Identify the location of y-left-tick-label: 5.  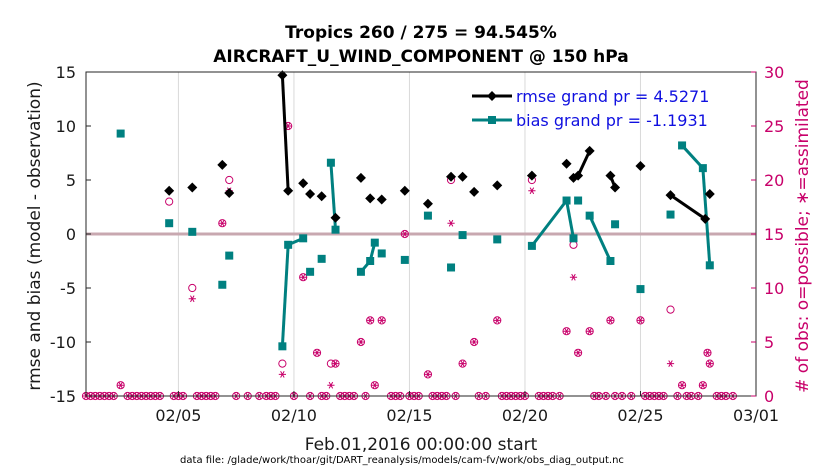
(71, 180).